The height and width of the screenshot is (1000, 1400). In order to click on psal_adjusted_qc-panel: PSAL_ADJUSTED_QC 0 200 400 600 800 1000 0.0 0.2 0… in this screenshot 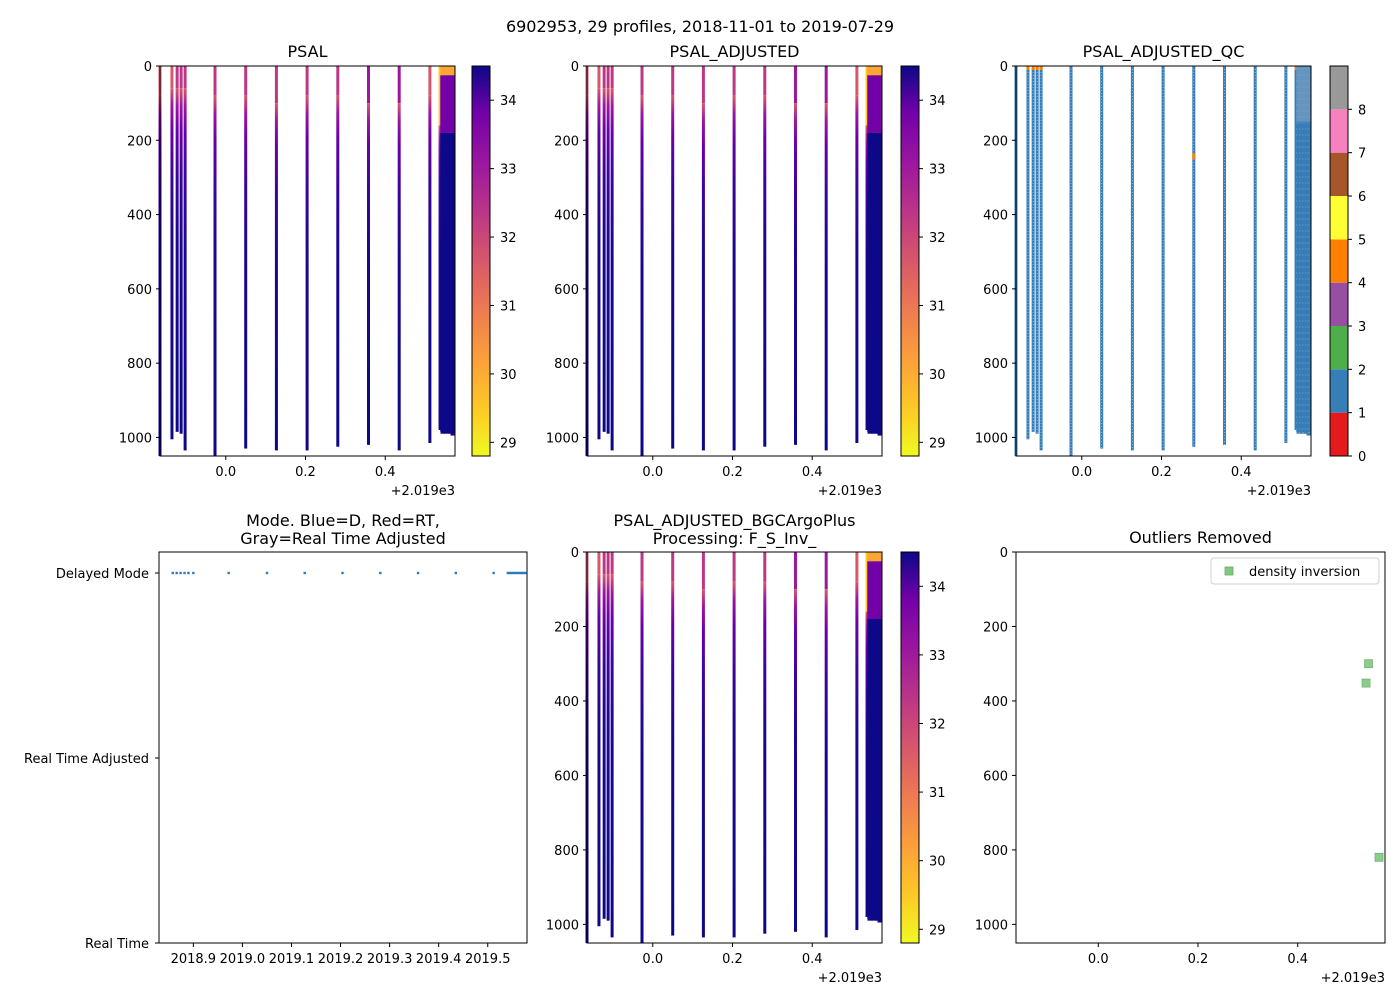, I will do `click(1170, 270)`.